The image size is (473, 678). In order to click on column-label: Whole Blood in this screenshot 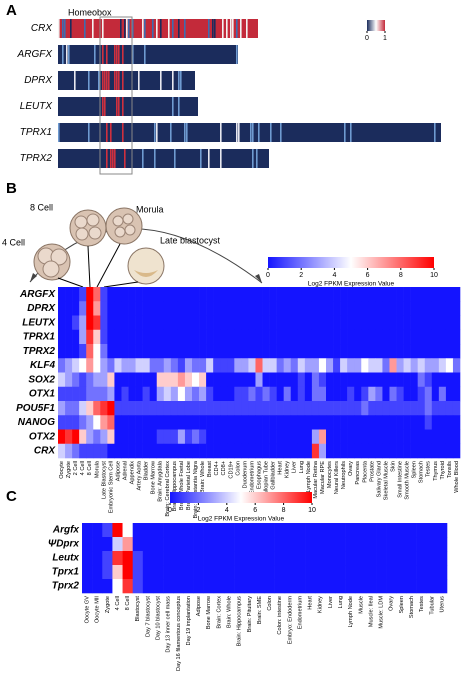, I will do `click(457, 477)`.